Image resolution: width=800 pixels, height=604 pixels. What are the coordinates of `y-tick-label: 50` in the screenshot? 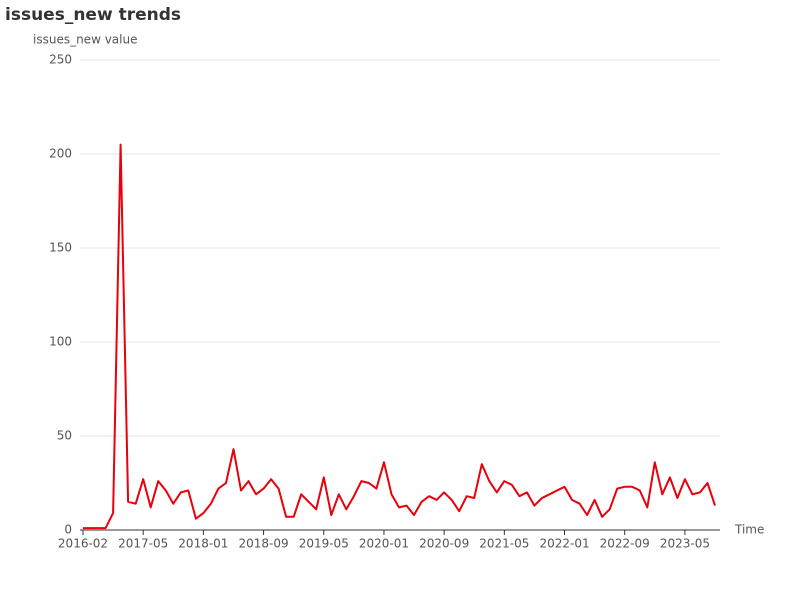 It's located at (64, 436).